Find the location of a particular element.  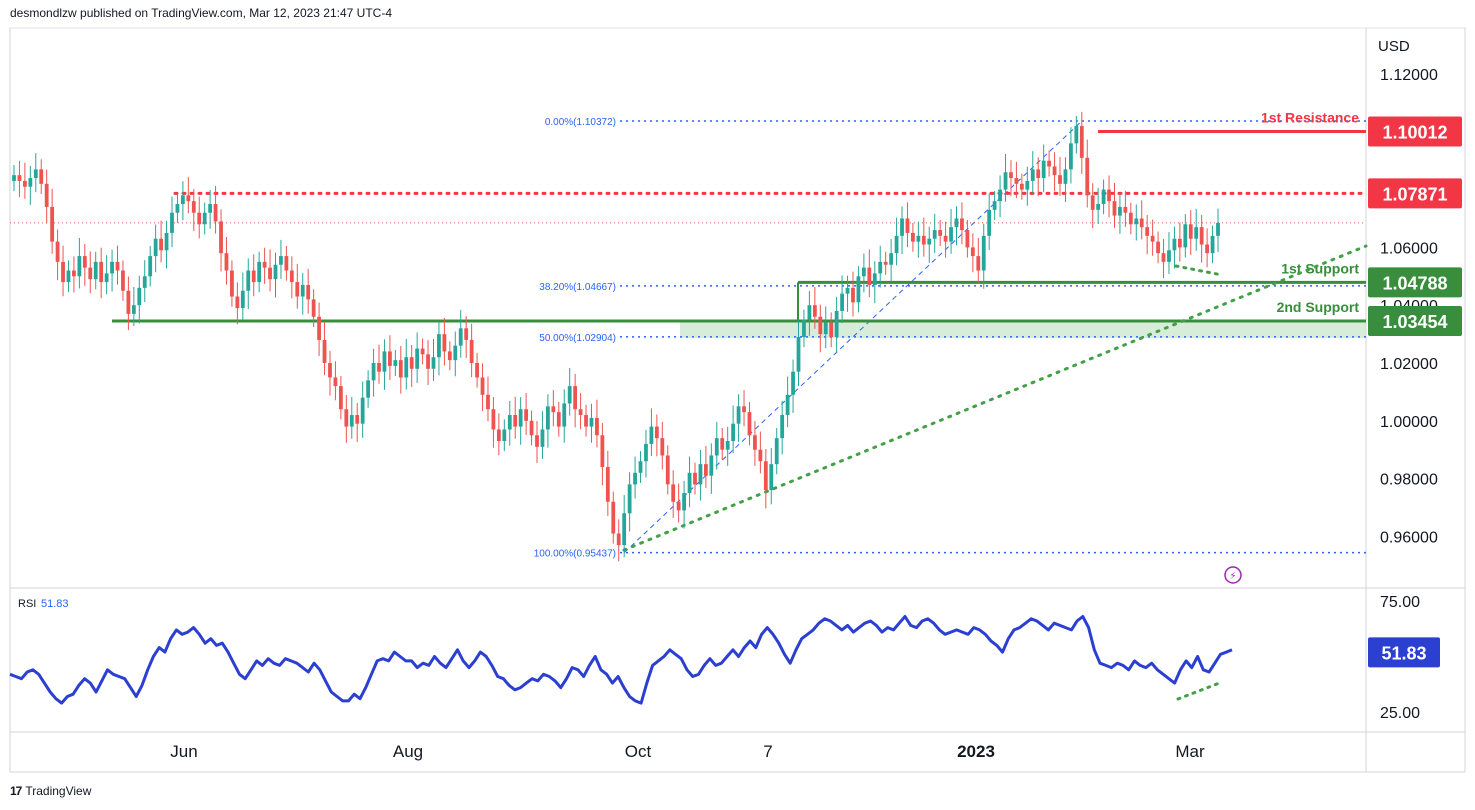

price-tick-label: 1.12000 is located at coordinates (1409, 75).